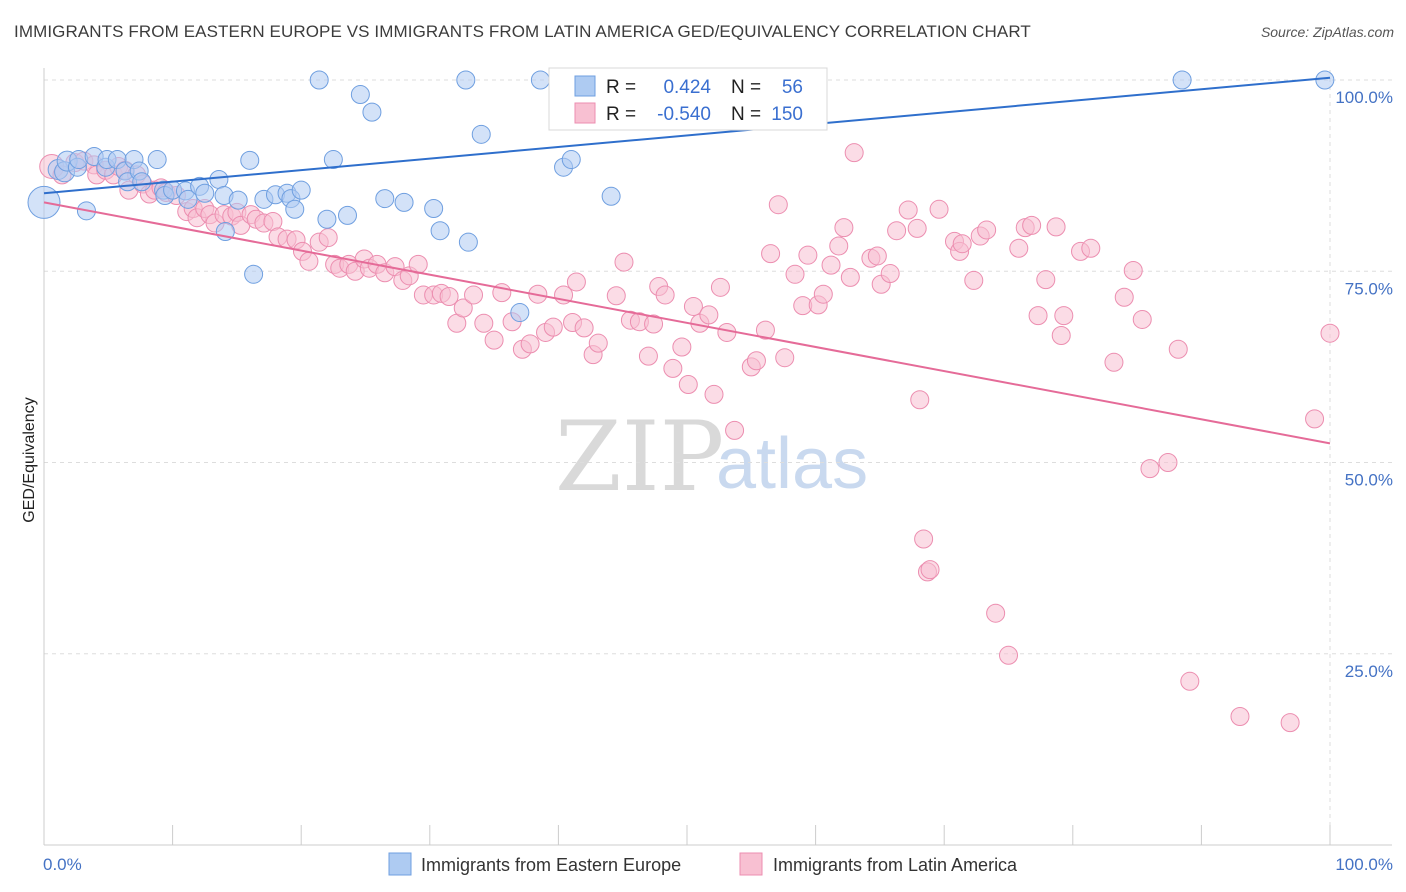  What do you see at coordinates (751, 864) in the screenshot?
I see `series-legend-swatch-latin-america` at bounding box center [751, 864].